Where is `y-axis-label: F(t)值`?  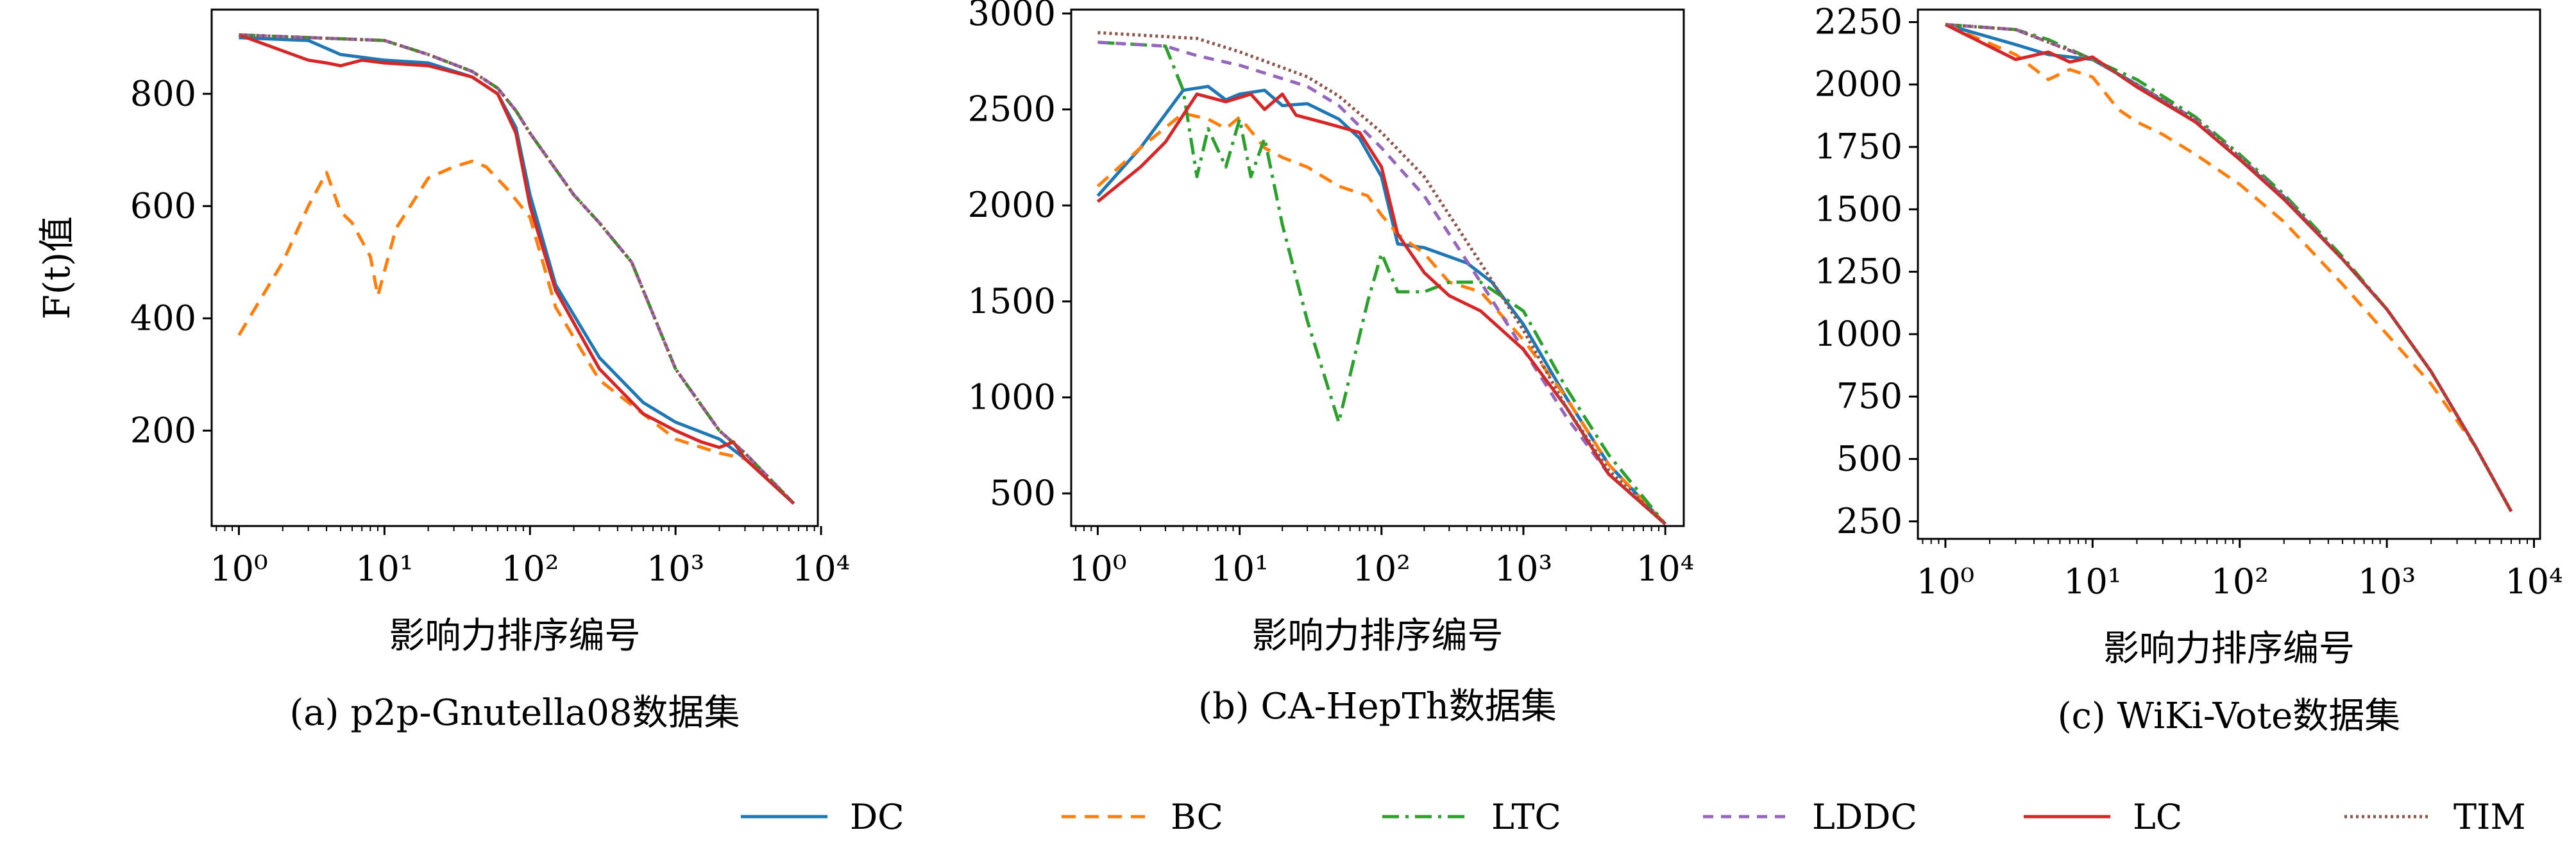
y-axis-label: F(t)值 is located at coordinates (57, 267).